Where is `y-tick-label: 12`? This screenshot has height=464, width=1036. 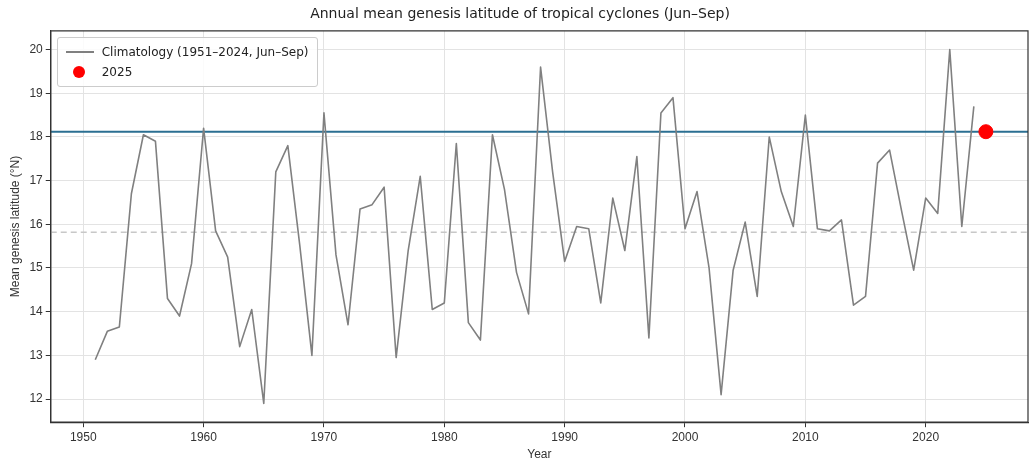
y-tick-label: 12 is located at coordinates (36, 398).